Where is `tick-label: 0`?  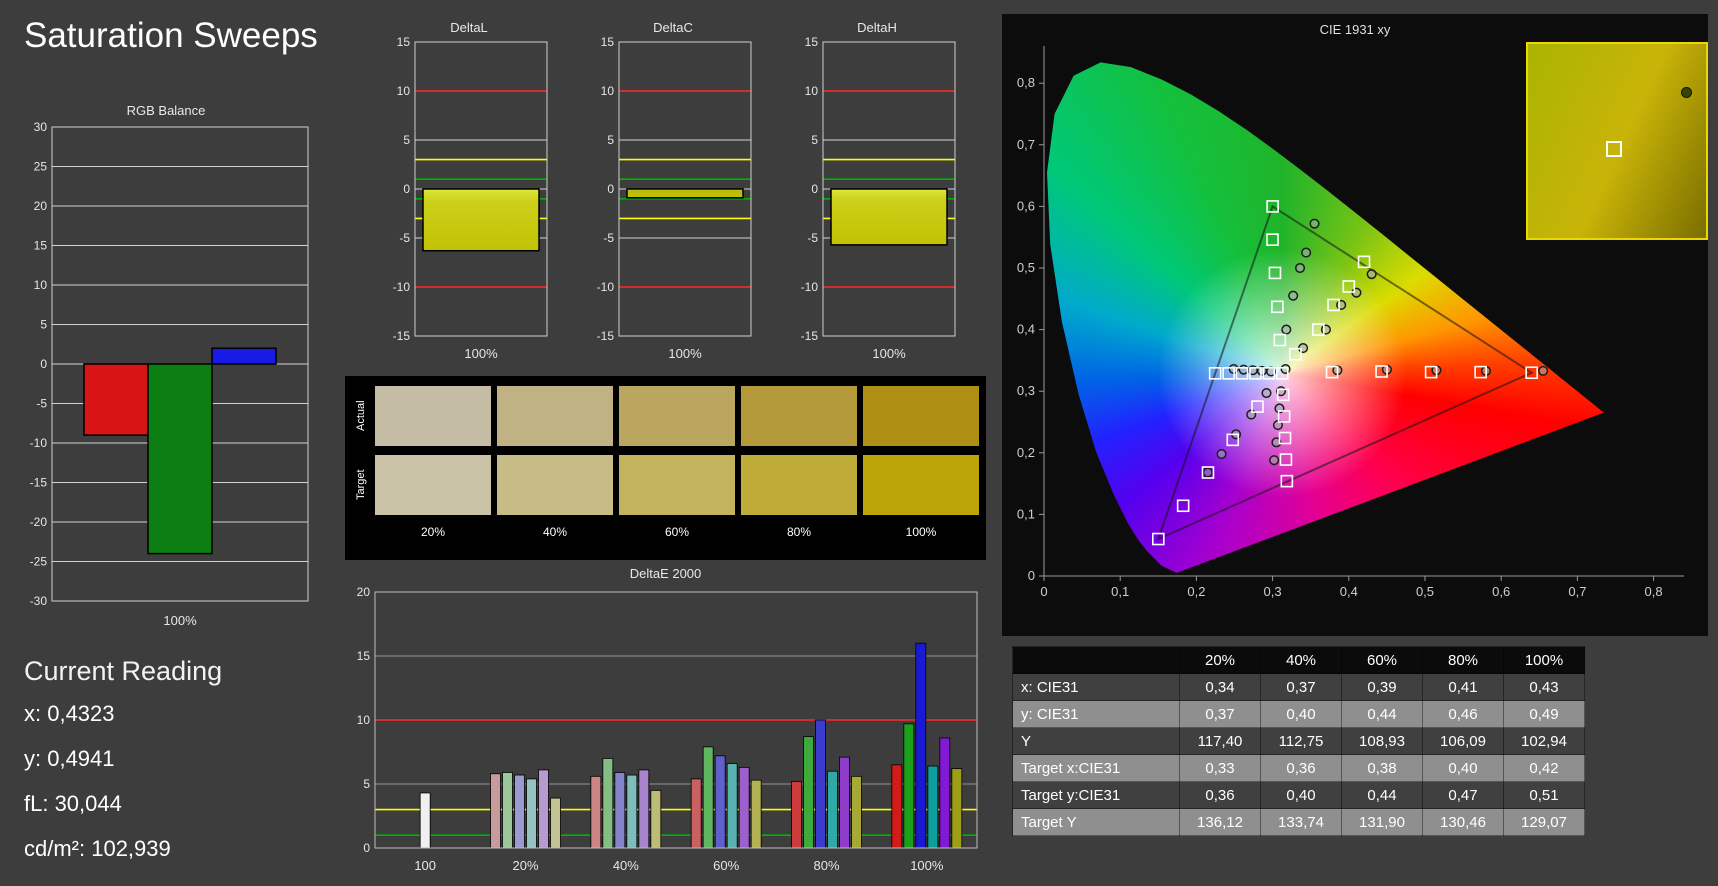 tick-label: 0 is located at coordinates (43, 364).